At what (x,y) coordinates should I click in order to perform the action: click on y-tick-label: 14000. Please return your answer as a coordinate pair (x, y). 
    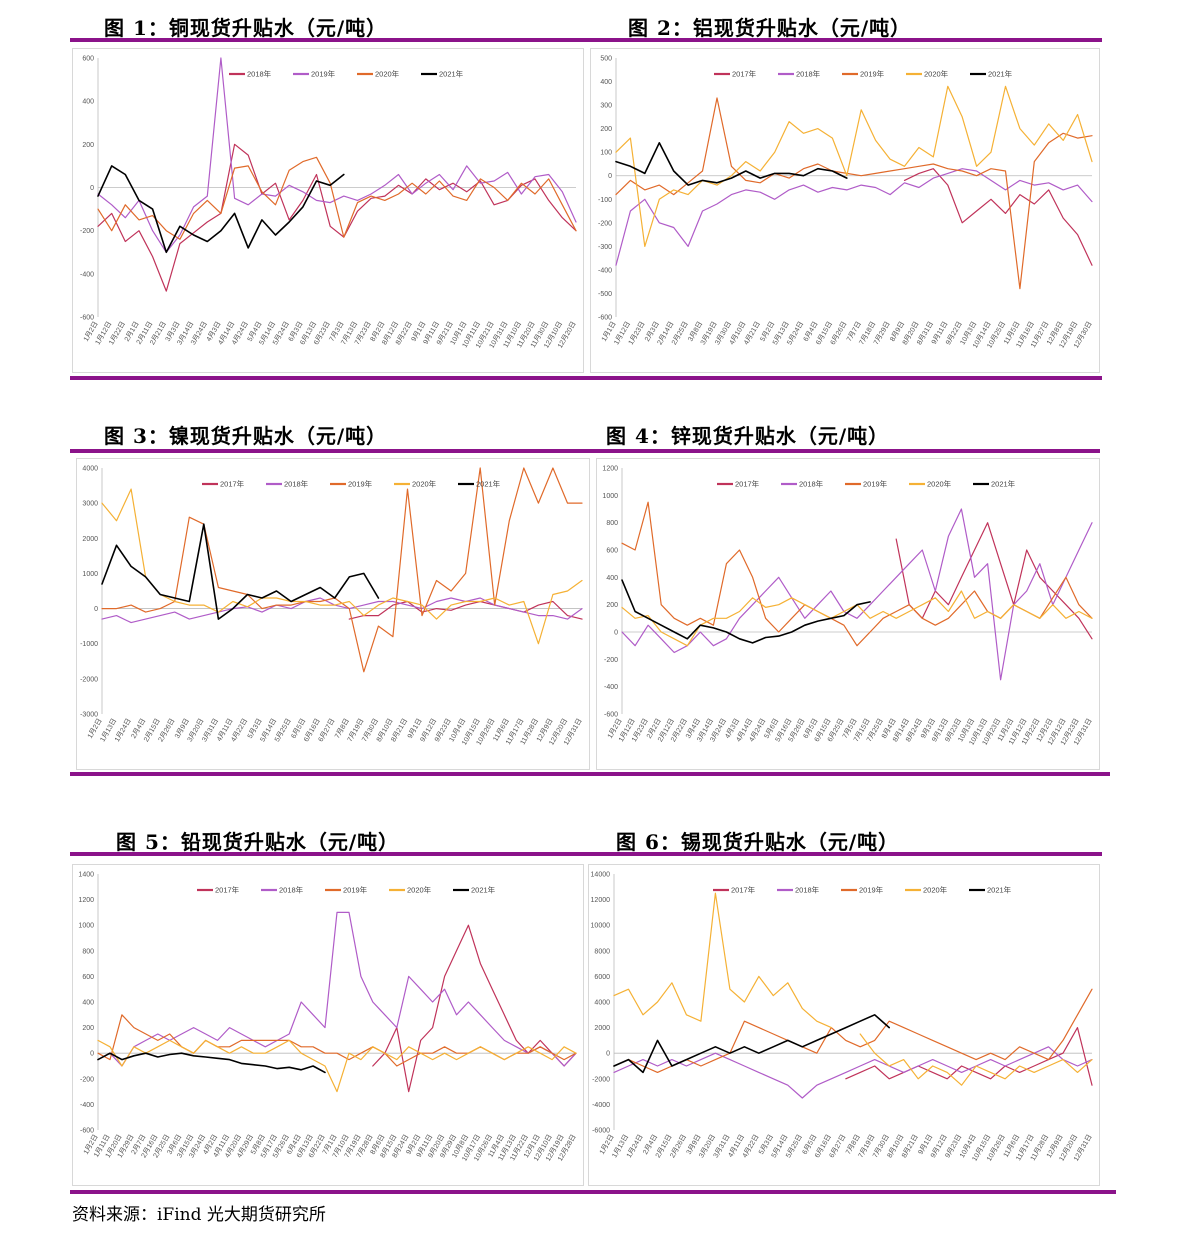
    Looking at the image, I should click on (601, 875).